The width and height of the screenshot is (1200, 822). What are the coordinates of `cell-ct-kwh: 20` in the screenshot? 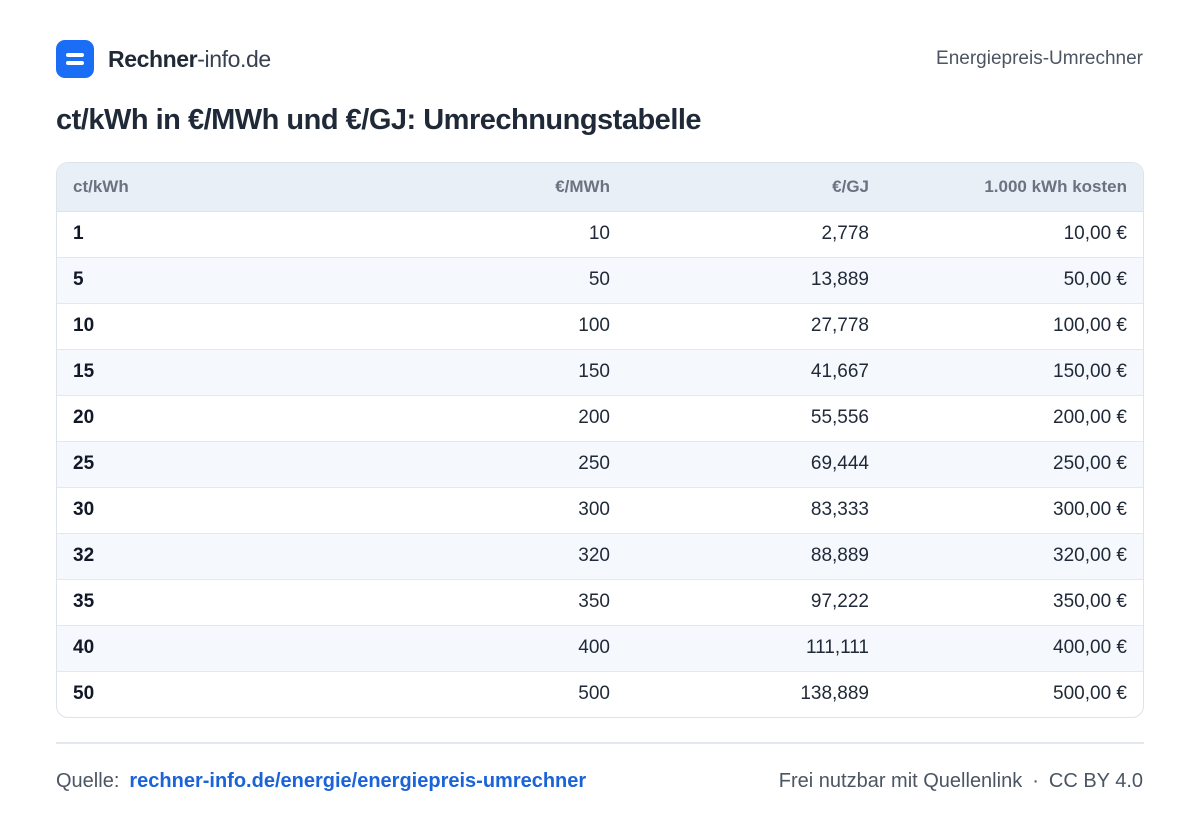 It's located at (207, 417).